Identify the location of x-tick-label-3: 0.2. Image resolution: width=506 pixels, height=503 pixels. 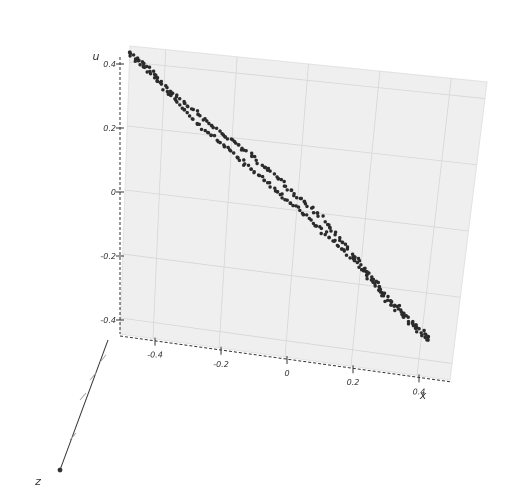
(353, 382).